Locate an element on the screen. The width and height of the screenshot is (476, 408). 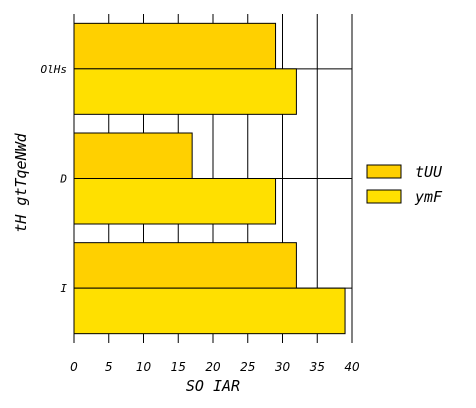
y-axis-title: tH gtTqeNWd is located at coordinates (21, 182).